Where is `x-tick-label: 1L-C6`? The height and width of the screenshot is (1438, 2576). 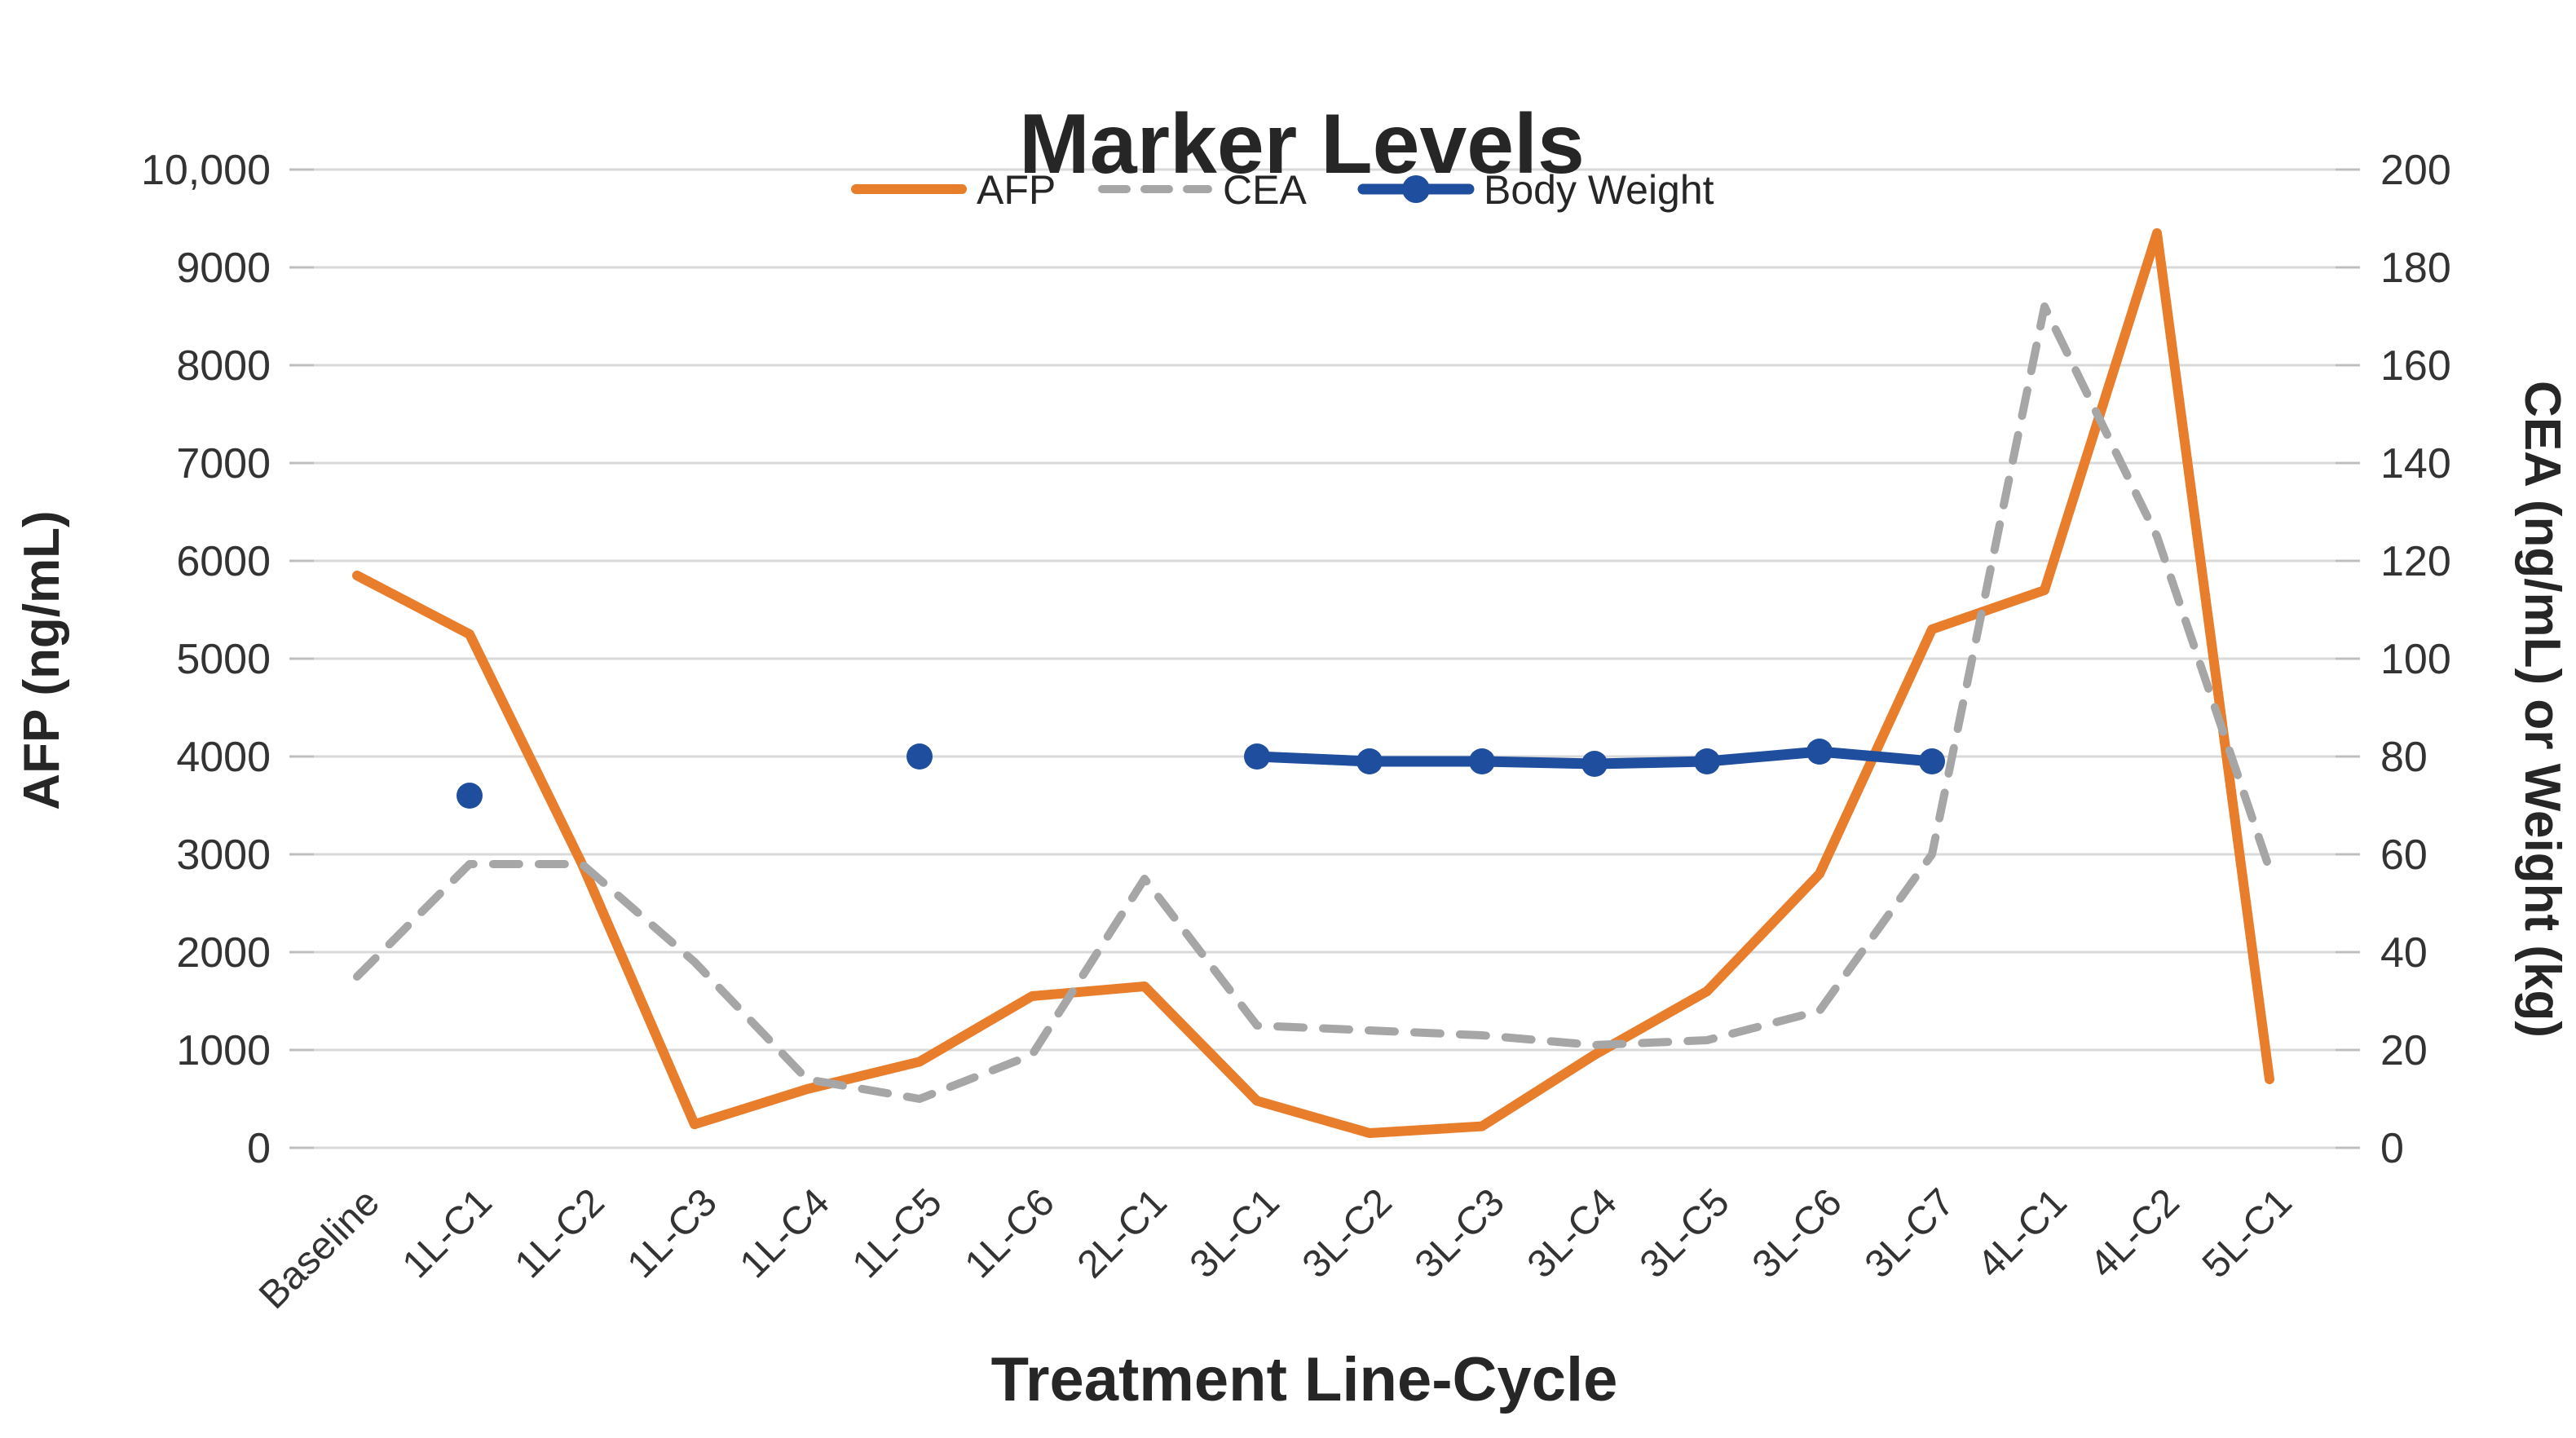 x-tick-label: 1L-C6 is located at coordinates (1010, 1233).